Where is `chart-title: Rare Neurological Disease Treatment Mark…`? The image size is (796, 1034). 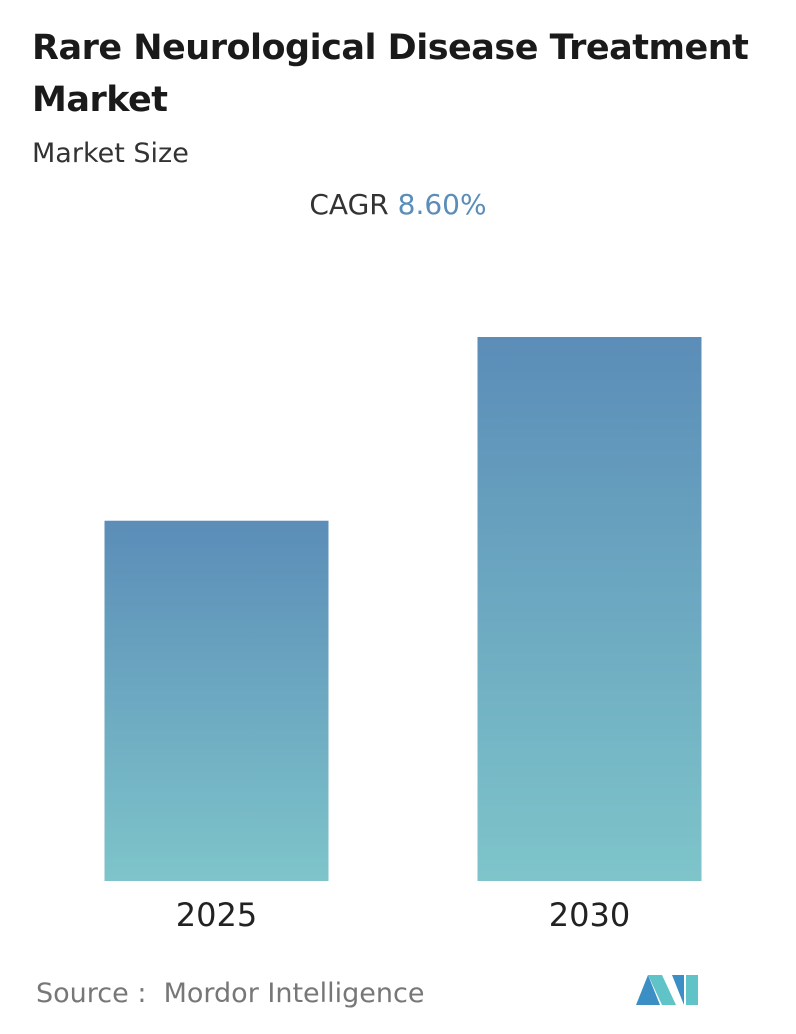 chart-title: Rare Neurological Disease Treatment Mark… is located at coordinates (390, 74).